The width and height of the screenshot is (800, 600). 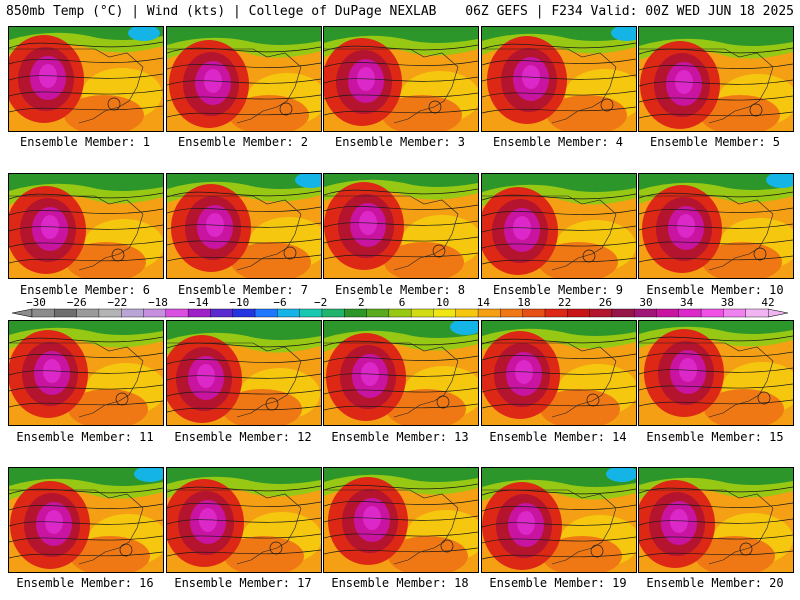 What do you see at coordinates (778, 313) in the screenshot?
I see `colorbar-arrow-right` at bounding box center [778, 313].